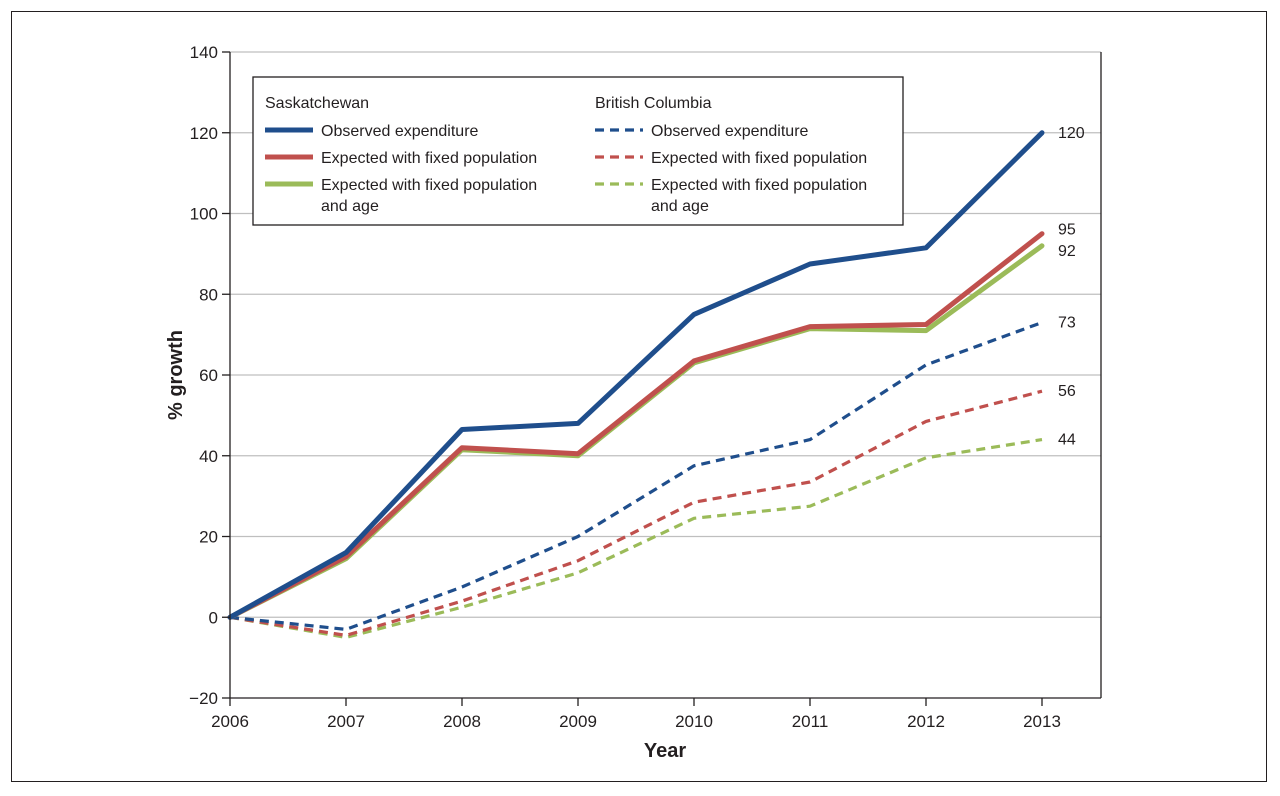 The image size is (1280, 796). I want to click on y-tick-label: 100, so click(204, 214).